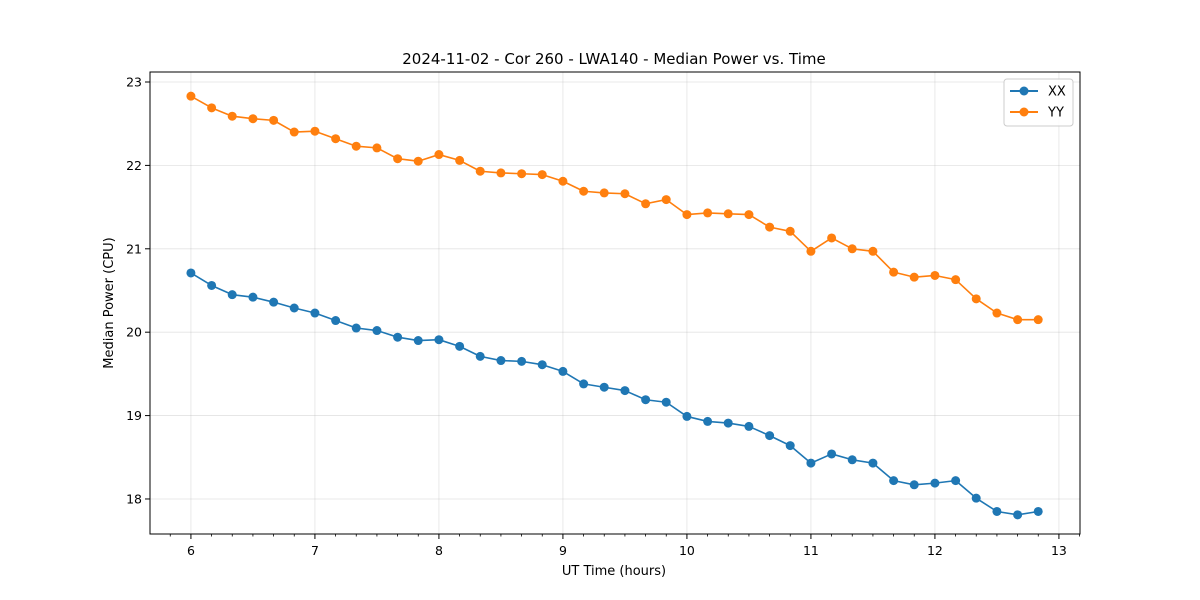  What do you see at coordinates (614, 571) in the screenshot?
I see `x-axis-label: UT Time (hours)` at bounding box center [614, 571].